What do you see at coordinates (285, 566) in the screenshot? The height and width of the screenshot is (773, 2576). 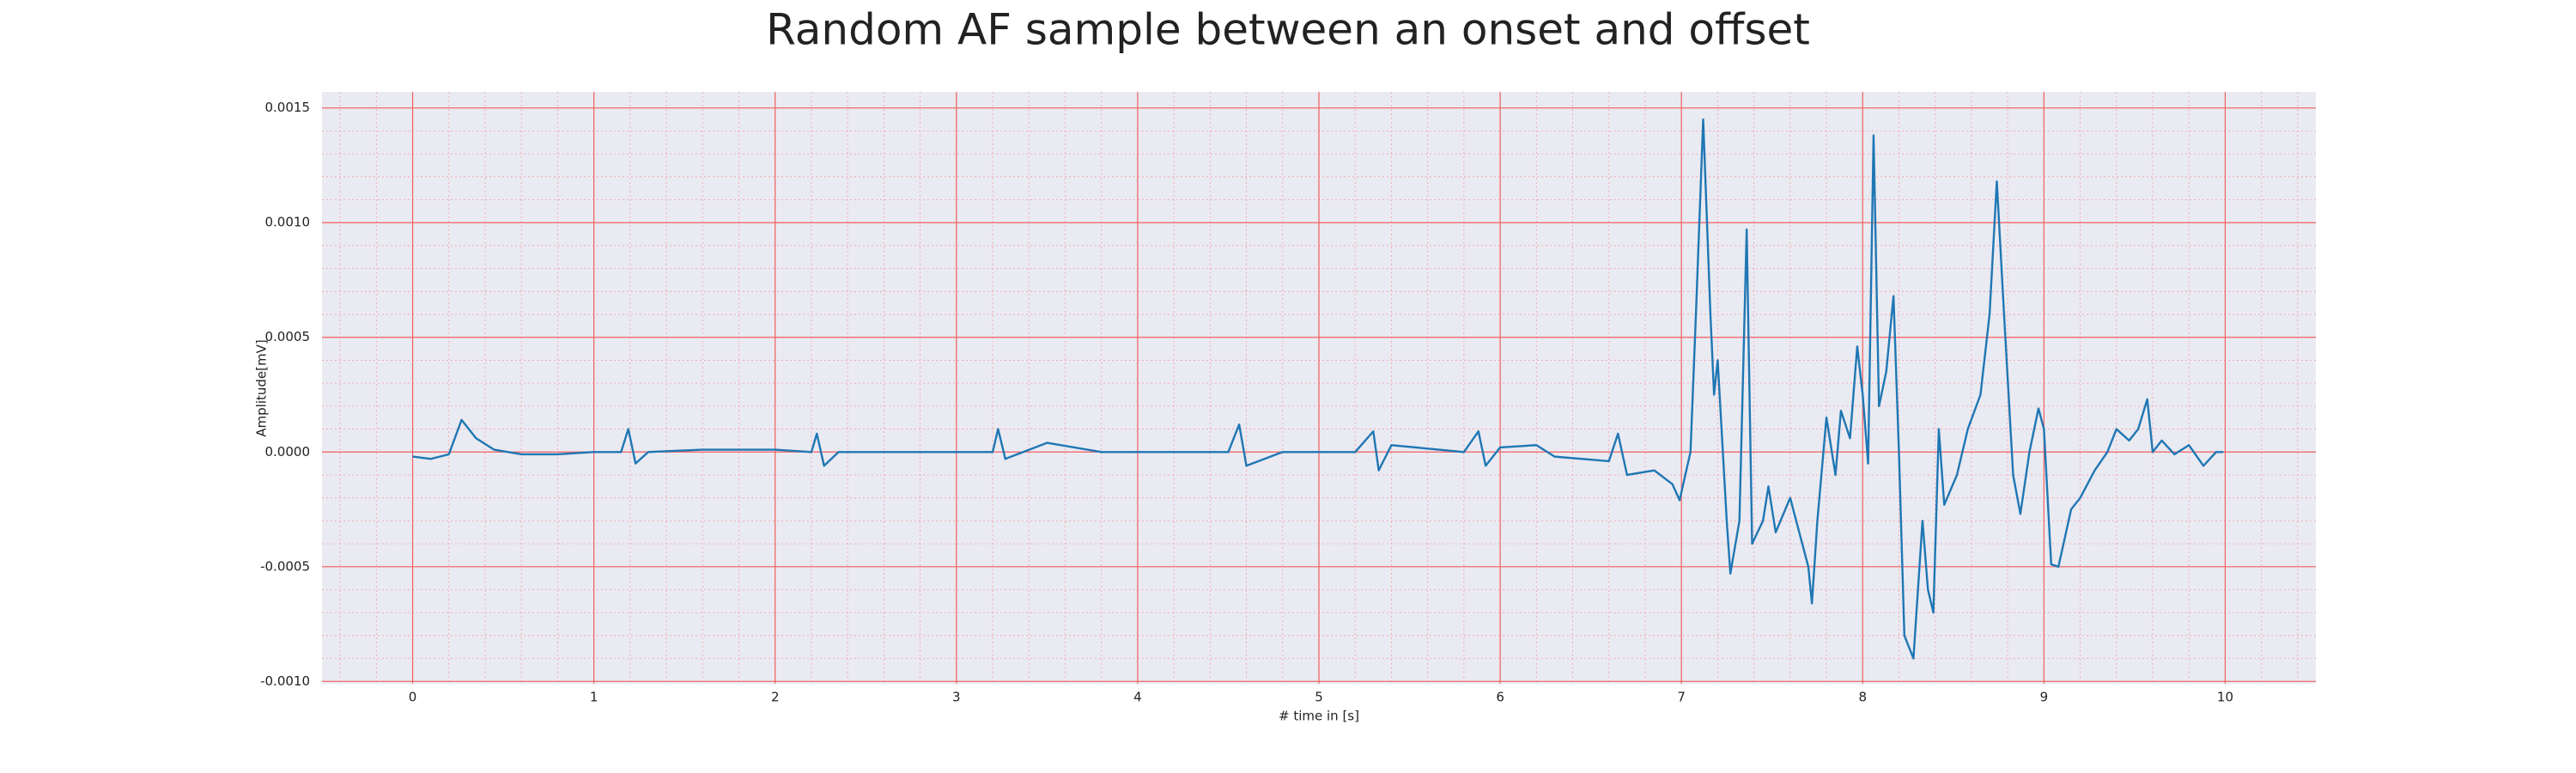 I see `y-tick-label: -0.0005` at bounding box center [285, 566].